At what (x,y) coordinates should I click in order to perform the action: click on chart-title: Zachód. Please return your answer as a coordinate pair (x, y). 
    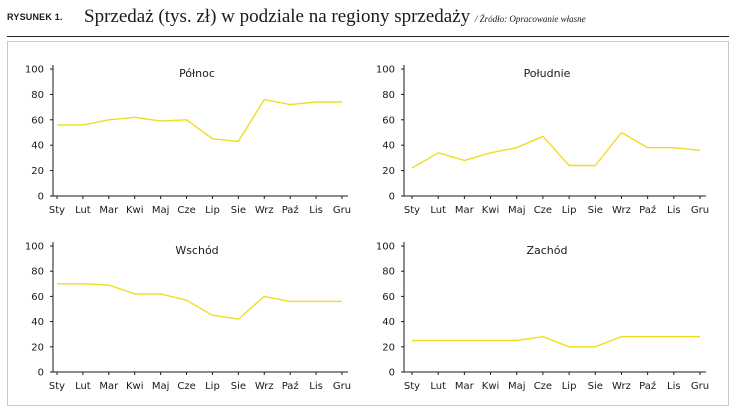
    Looking at the image, I should click on (546, 250).